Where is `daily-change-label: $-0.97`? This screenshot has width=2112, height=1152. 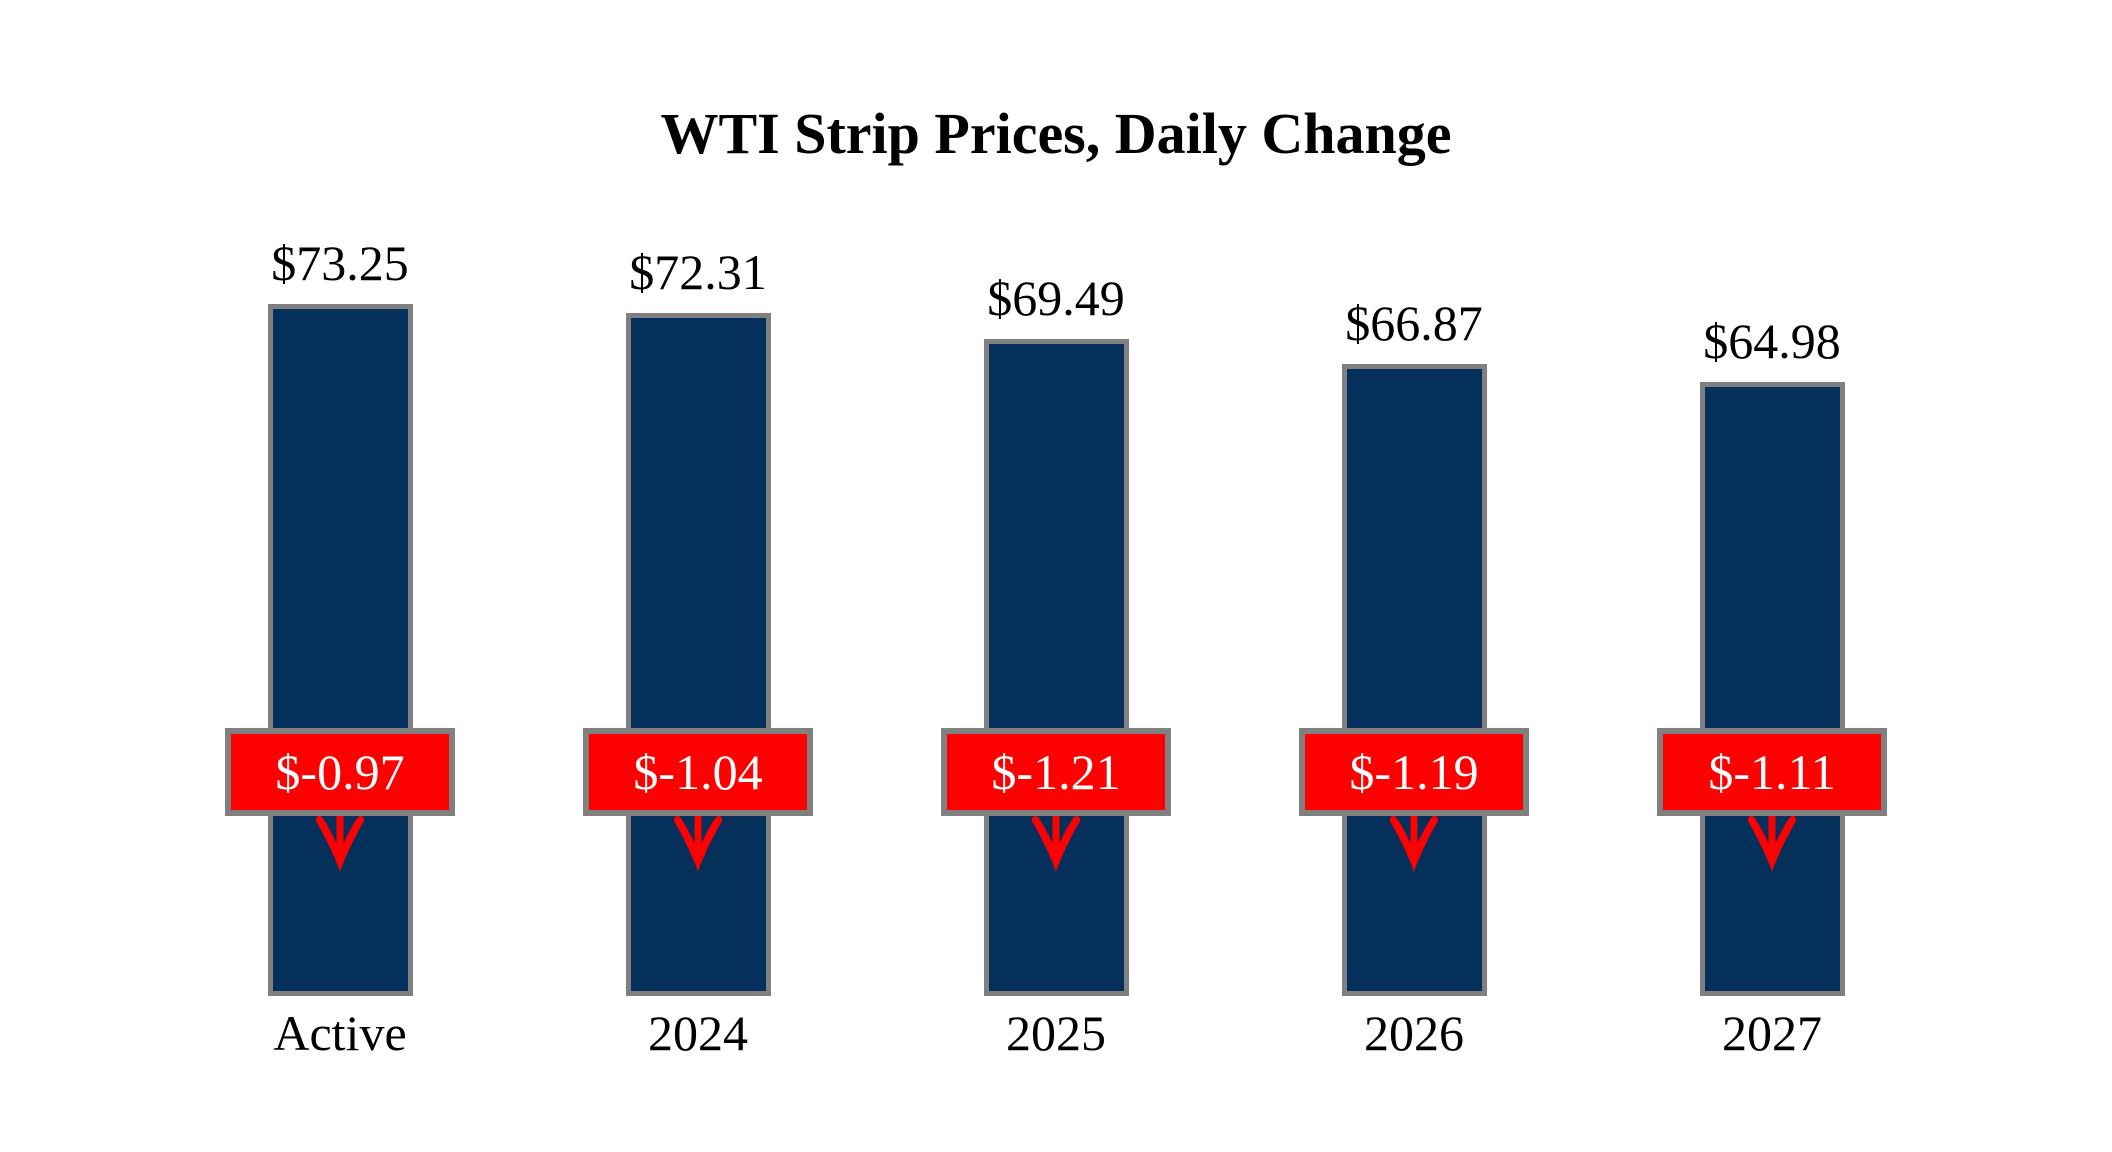 daily-change-label: $-0.97 is located at coordinates (340, 772).